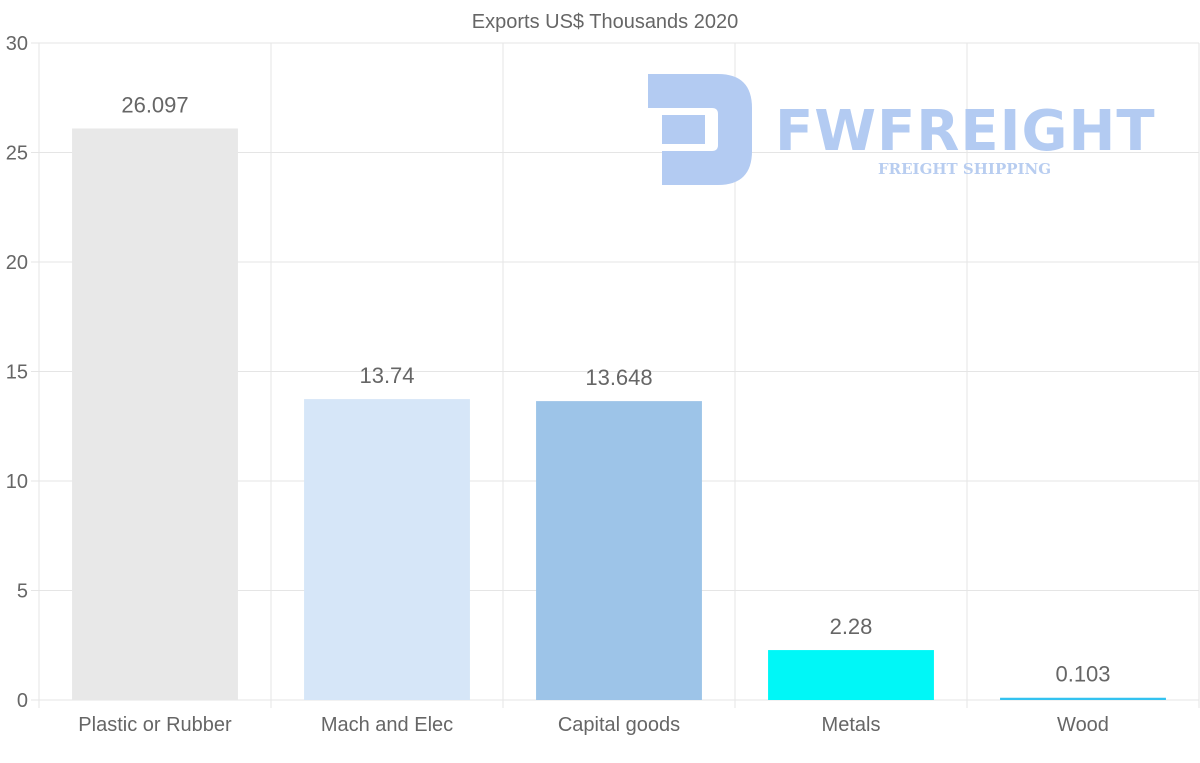 This screenshot has height=763, width=1200. I want to click on y-tick-label: 10, so click(17, 482).